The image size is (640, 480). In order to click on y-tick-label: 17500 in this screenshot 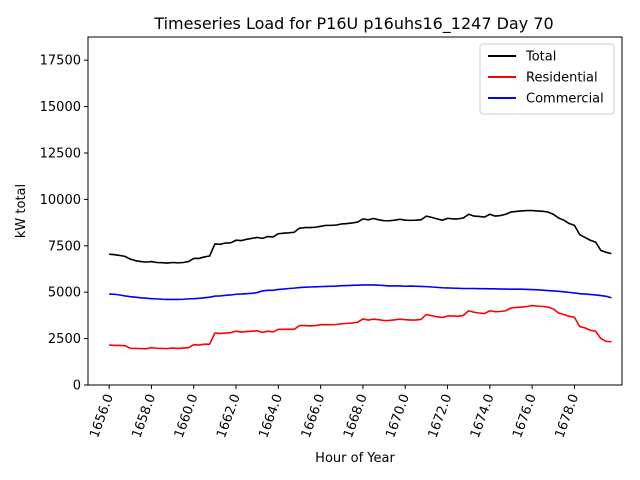, I will do `click(60, 61)`.